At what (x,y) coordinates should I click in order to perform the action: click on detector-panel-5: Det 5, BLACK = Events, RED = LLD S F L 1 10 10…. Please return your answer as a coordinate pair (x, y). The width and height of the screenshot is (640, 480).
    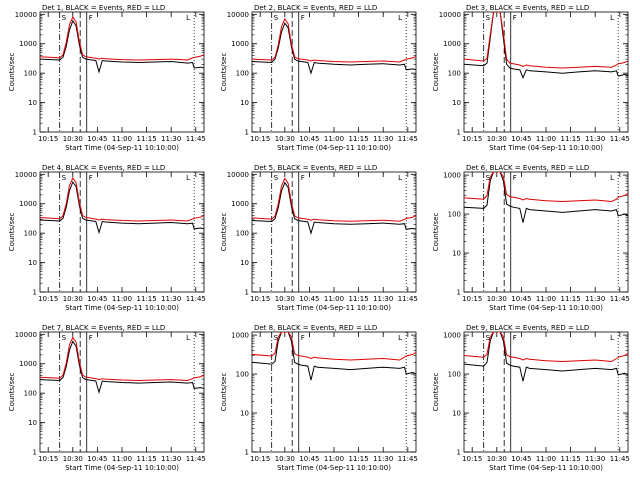
    Looking at the image, I should click on (319, 238).